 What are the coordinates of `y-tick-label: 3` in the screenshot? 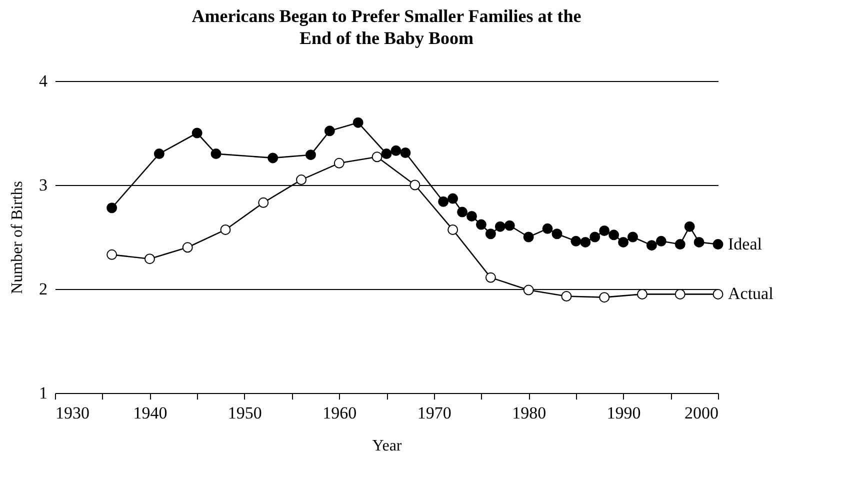 It's located at (43, 185).